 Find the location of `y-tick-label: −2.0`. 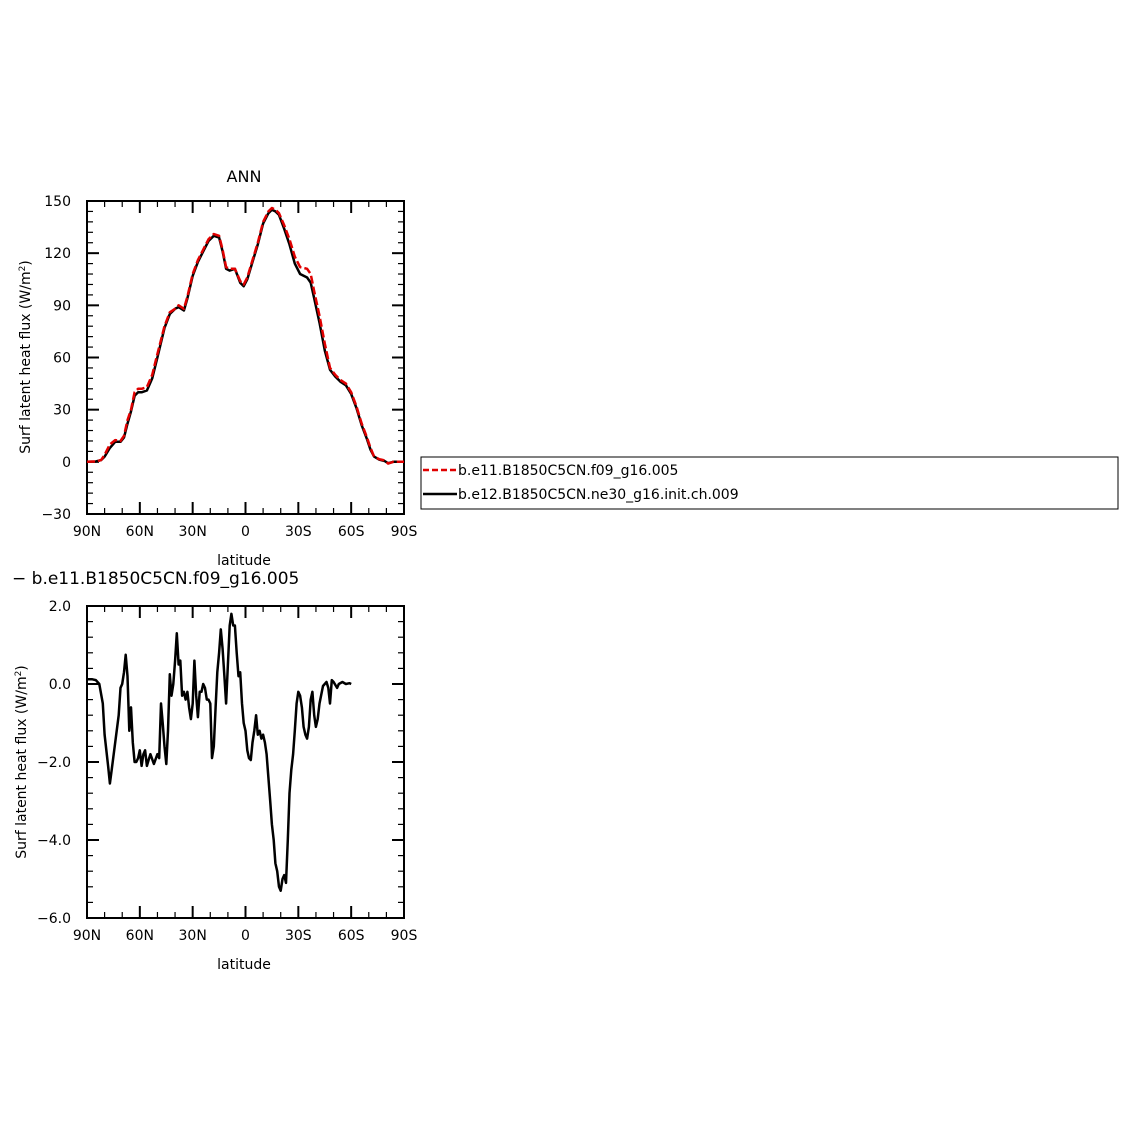

y-tick-label: −2.0 is located at coordinates (54, 763).